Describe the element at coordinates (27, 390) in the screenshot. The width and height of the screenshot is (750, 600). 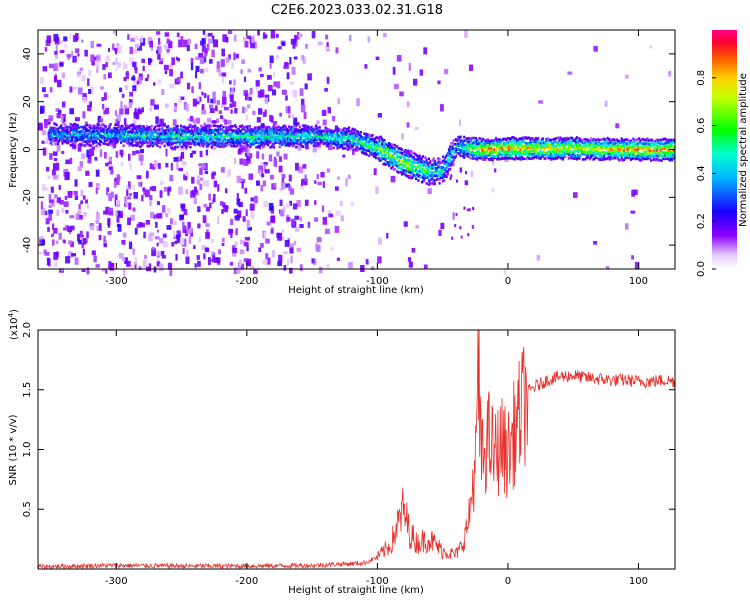
I see `y-tick-label: 1.5` at that location.